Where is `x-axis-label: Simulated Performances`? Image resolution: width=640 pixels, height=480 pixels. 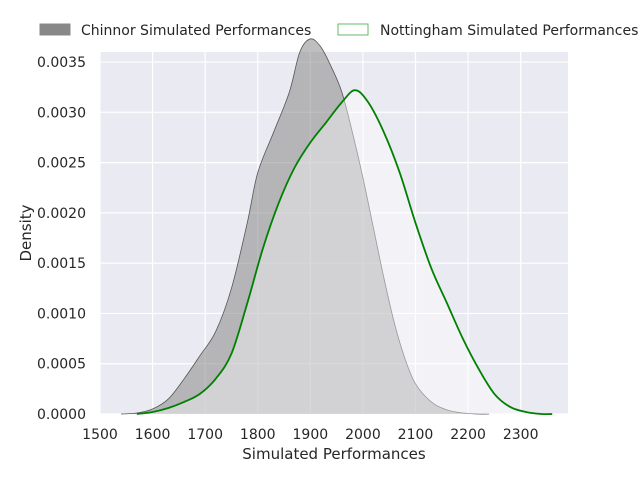
x-axis-label: Simulated Performances is located at coordinates (334, 454).